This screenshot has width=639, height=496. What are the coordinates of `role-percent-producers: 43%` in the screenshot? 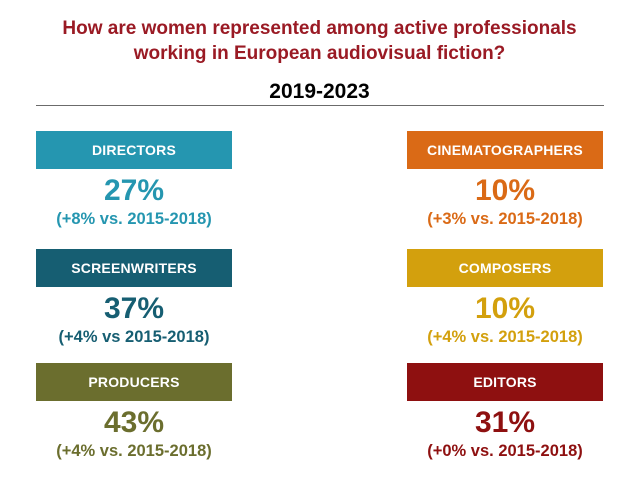 It's located at (134, 422).